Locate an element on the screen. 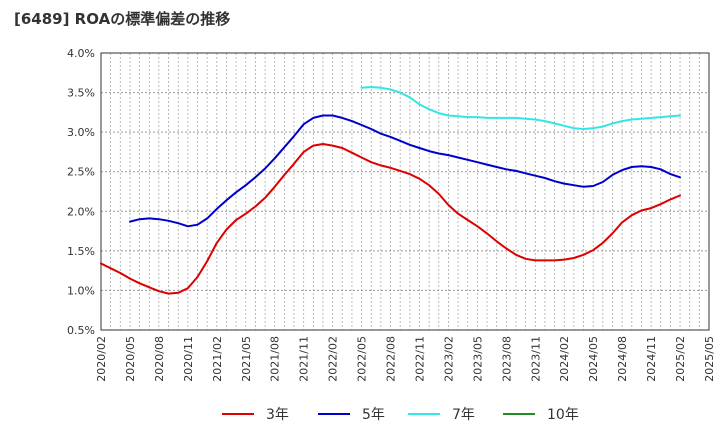 The image size is (720, 440). x-tick-label: 2022/02 is located at coordinates (333, 359).